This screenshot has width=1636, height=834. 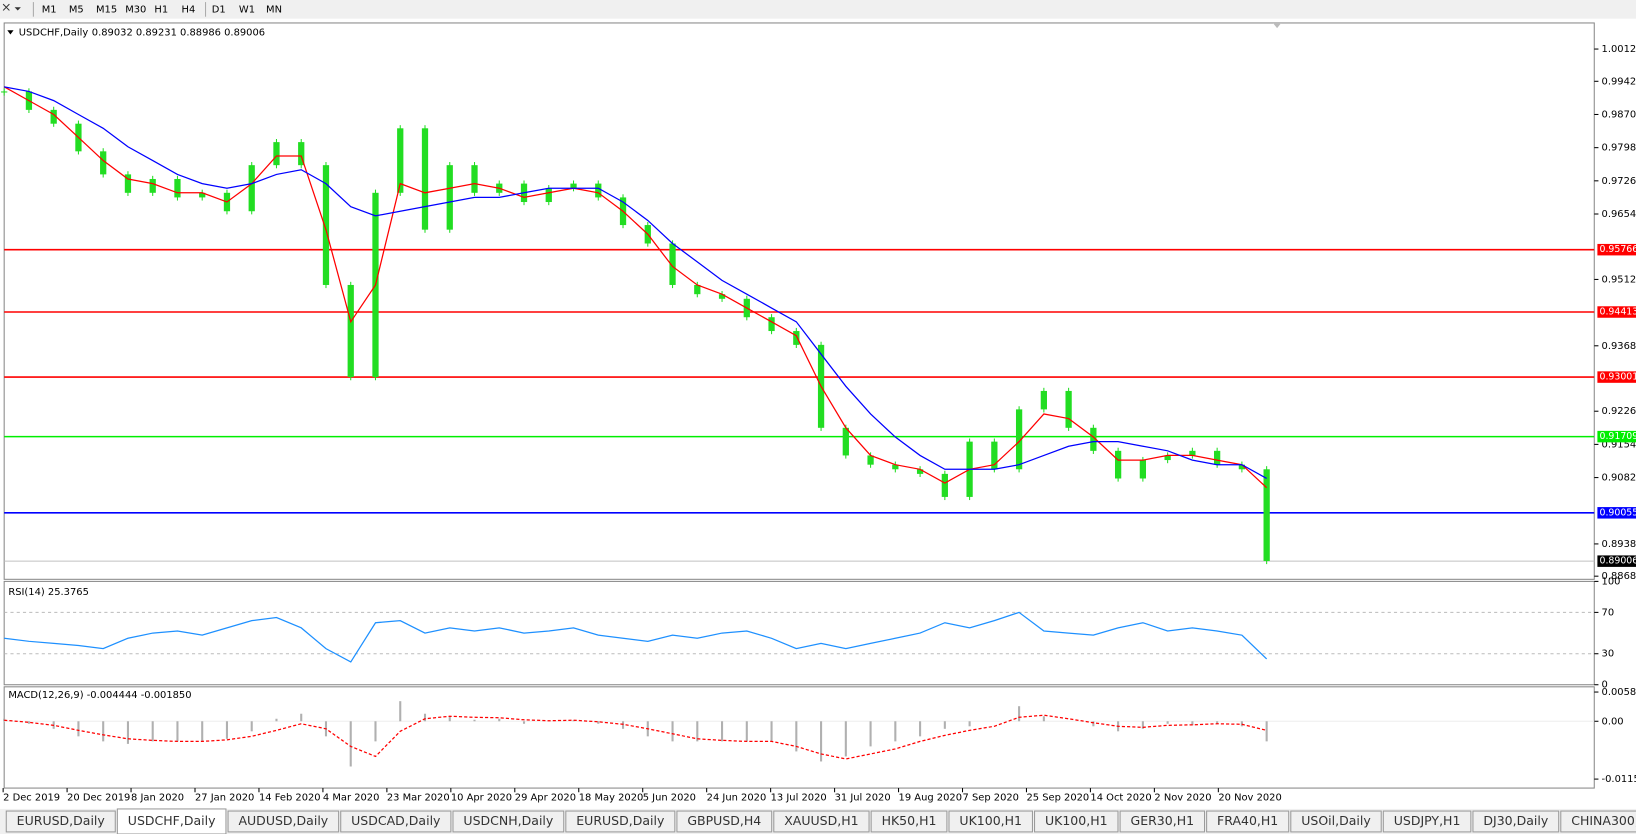 I want to click on macd-title: MACD(12,26,9) -0.004444 -0.001850, so click(x=99, y=695).